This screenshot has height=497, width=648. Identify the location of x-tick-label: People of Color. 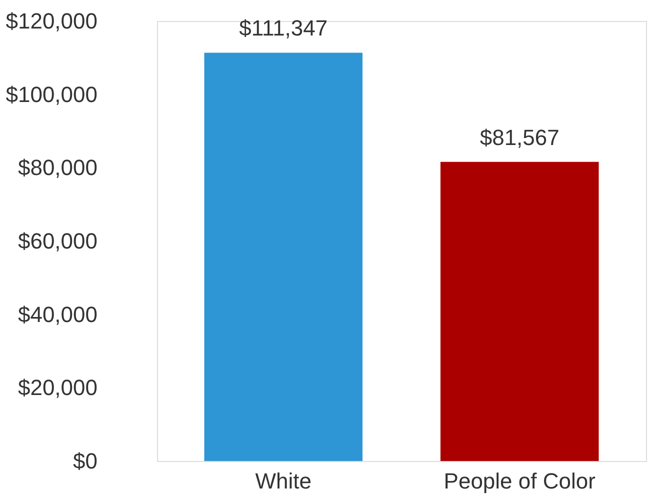
(520, 481).